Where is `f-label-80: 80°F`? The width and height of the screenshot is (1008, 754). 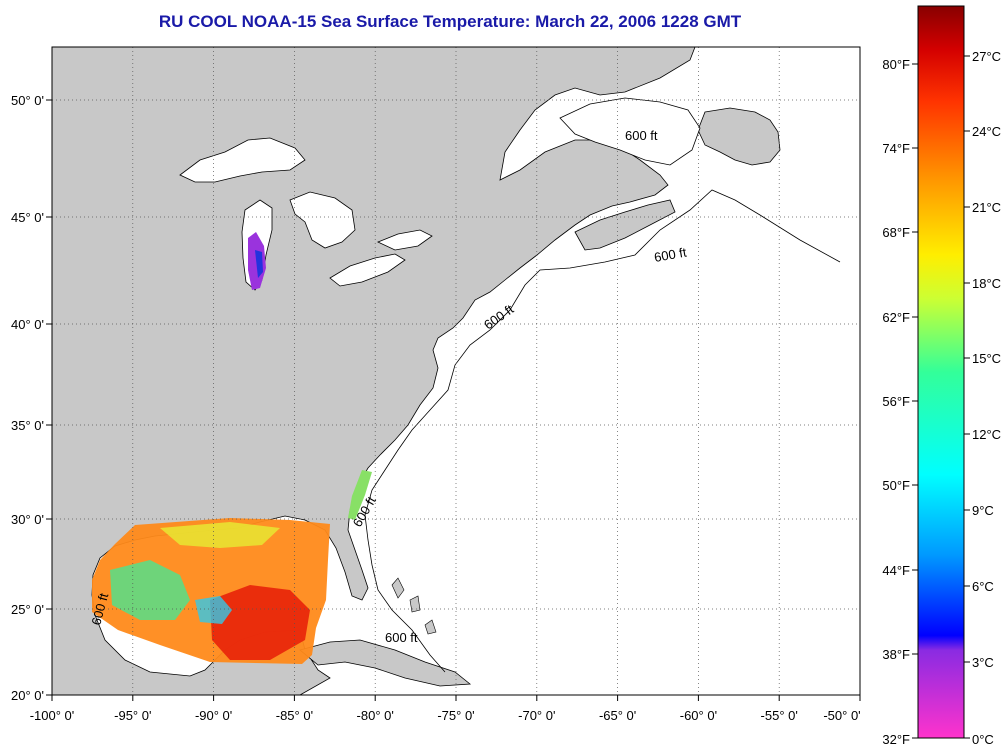
f-label-80: 80°F is located at coordinates (896, 64).